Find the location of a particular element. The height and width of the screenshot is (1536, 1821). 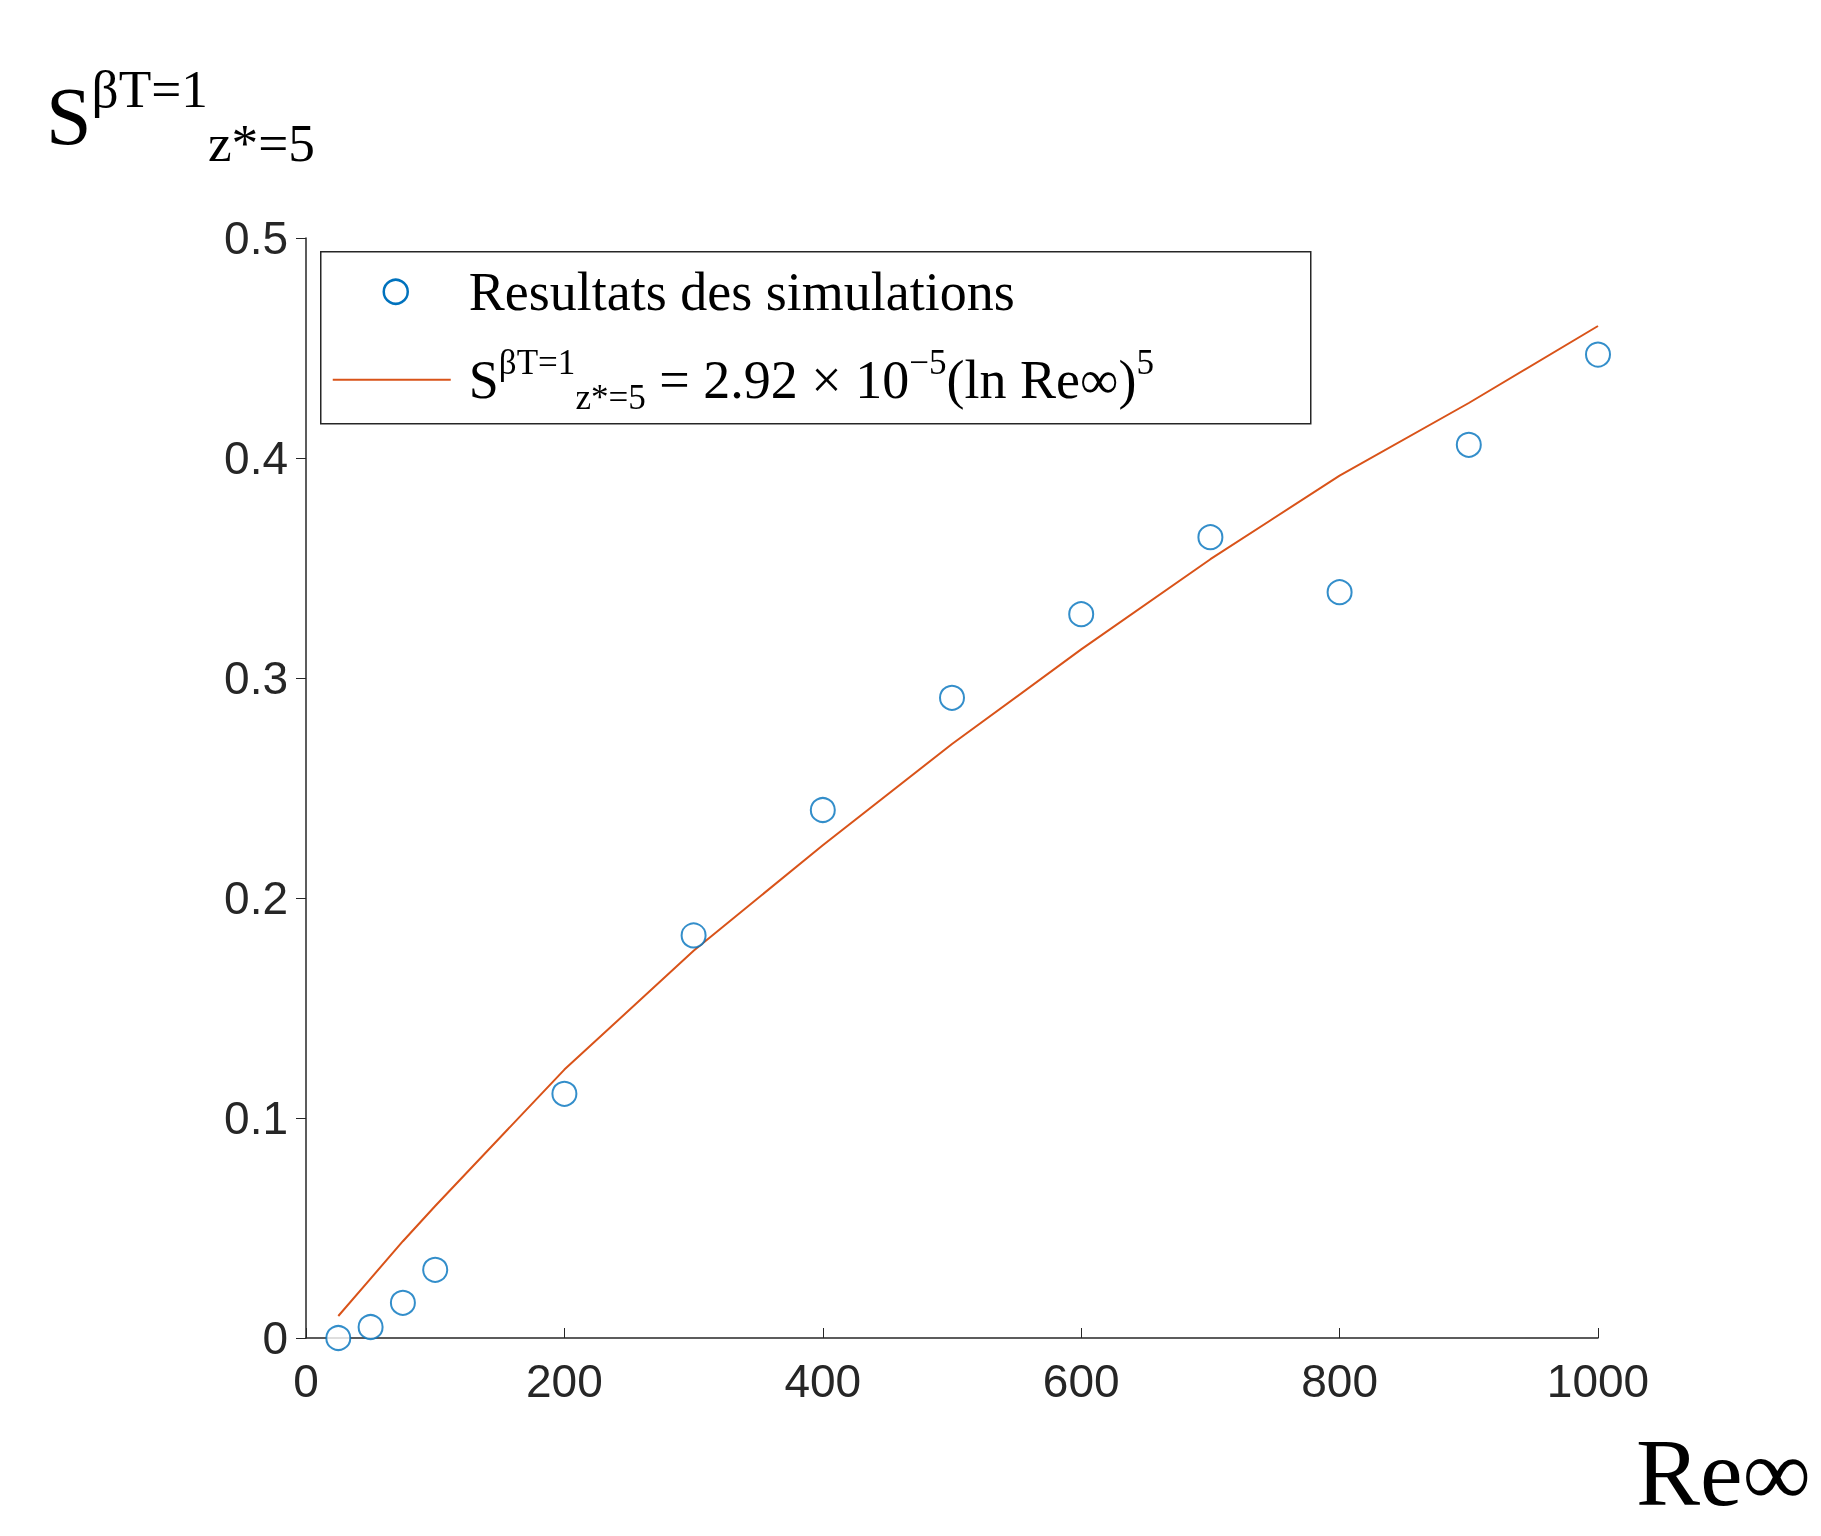

x-tick-label: 400 is located at coordinates (823, 1381).